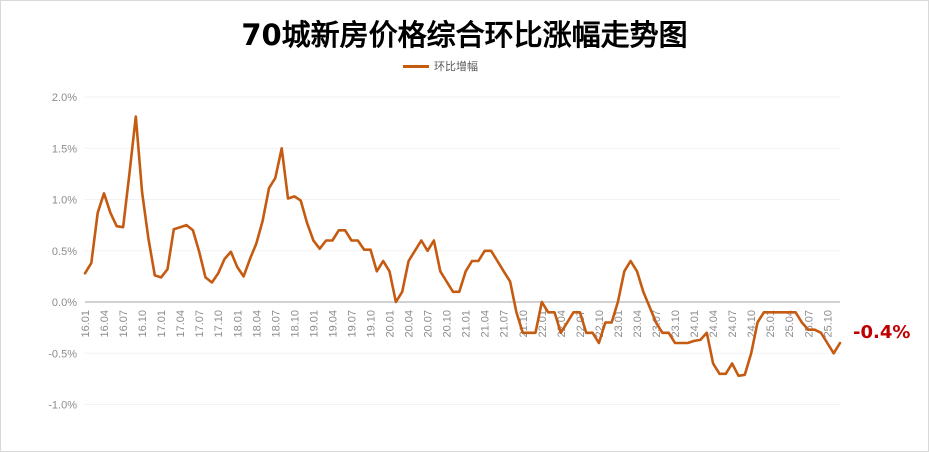  What do you see at coordinates (238, 324) in the screenshot?
I see `x-tick-label: 18.01` at bounding box center [238, 324].